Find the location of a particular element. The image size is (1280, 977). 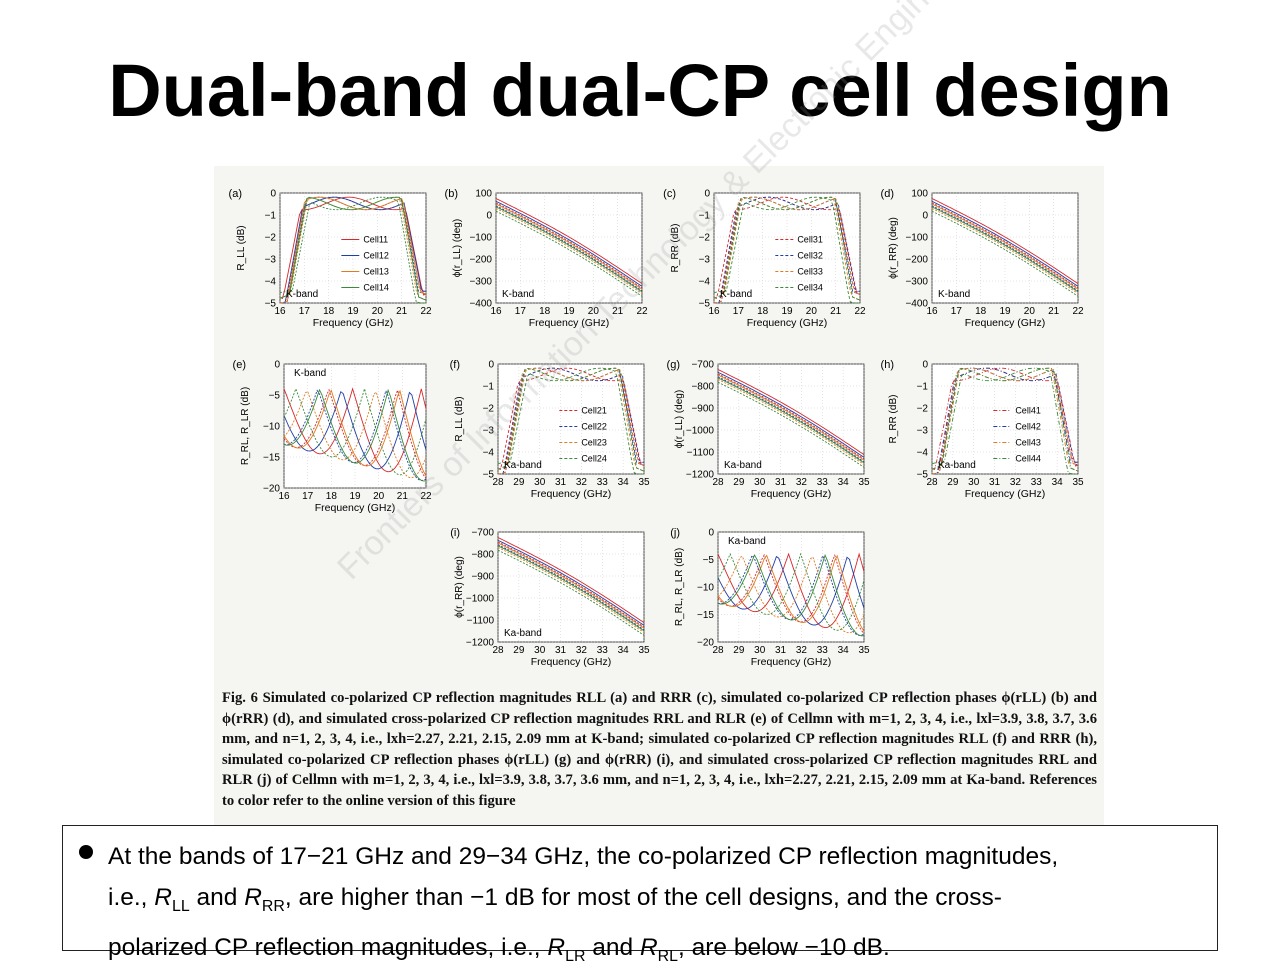

y-tick-label: −1 is located at coordinates (923, 387).